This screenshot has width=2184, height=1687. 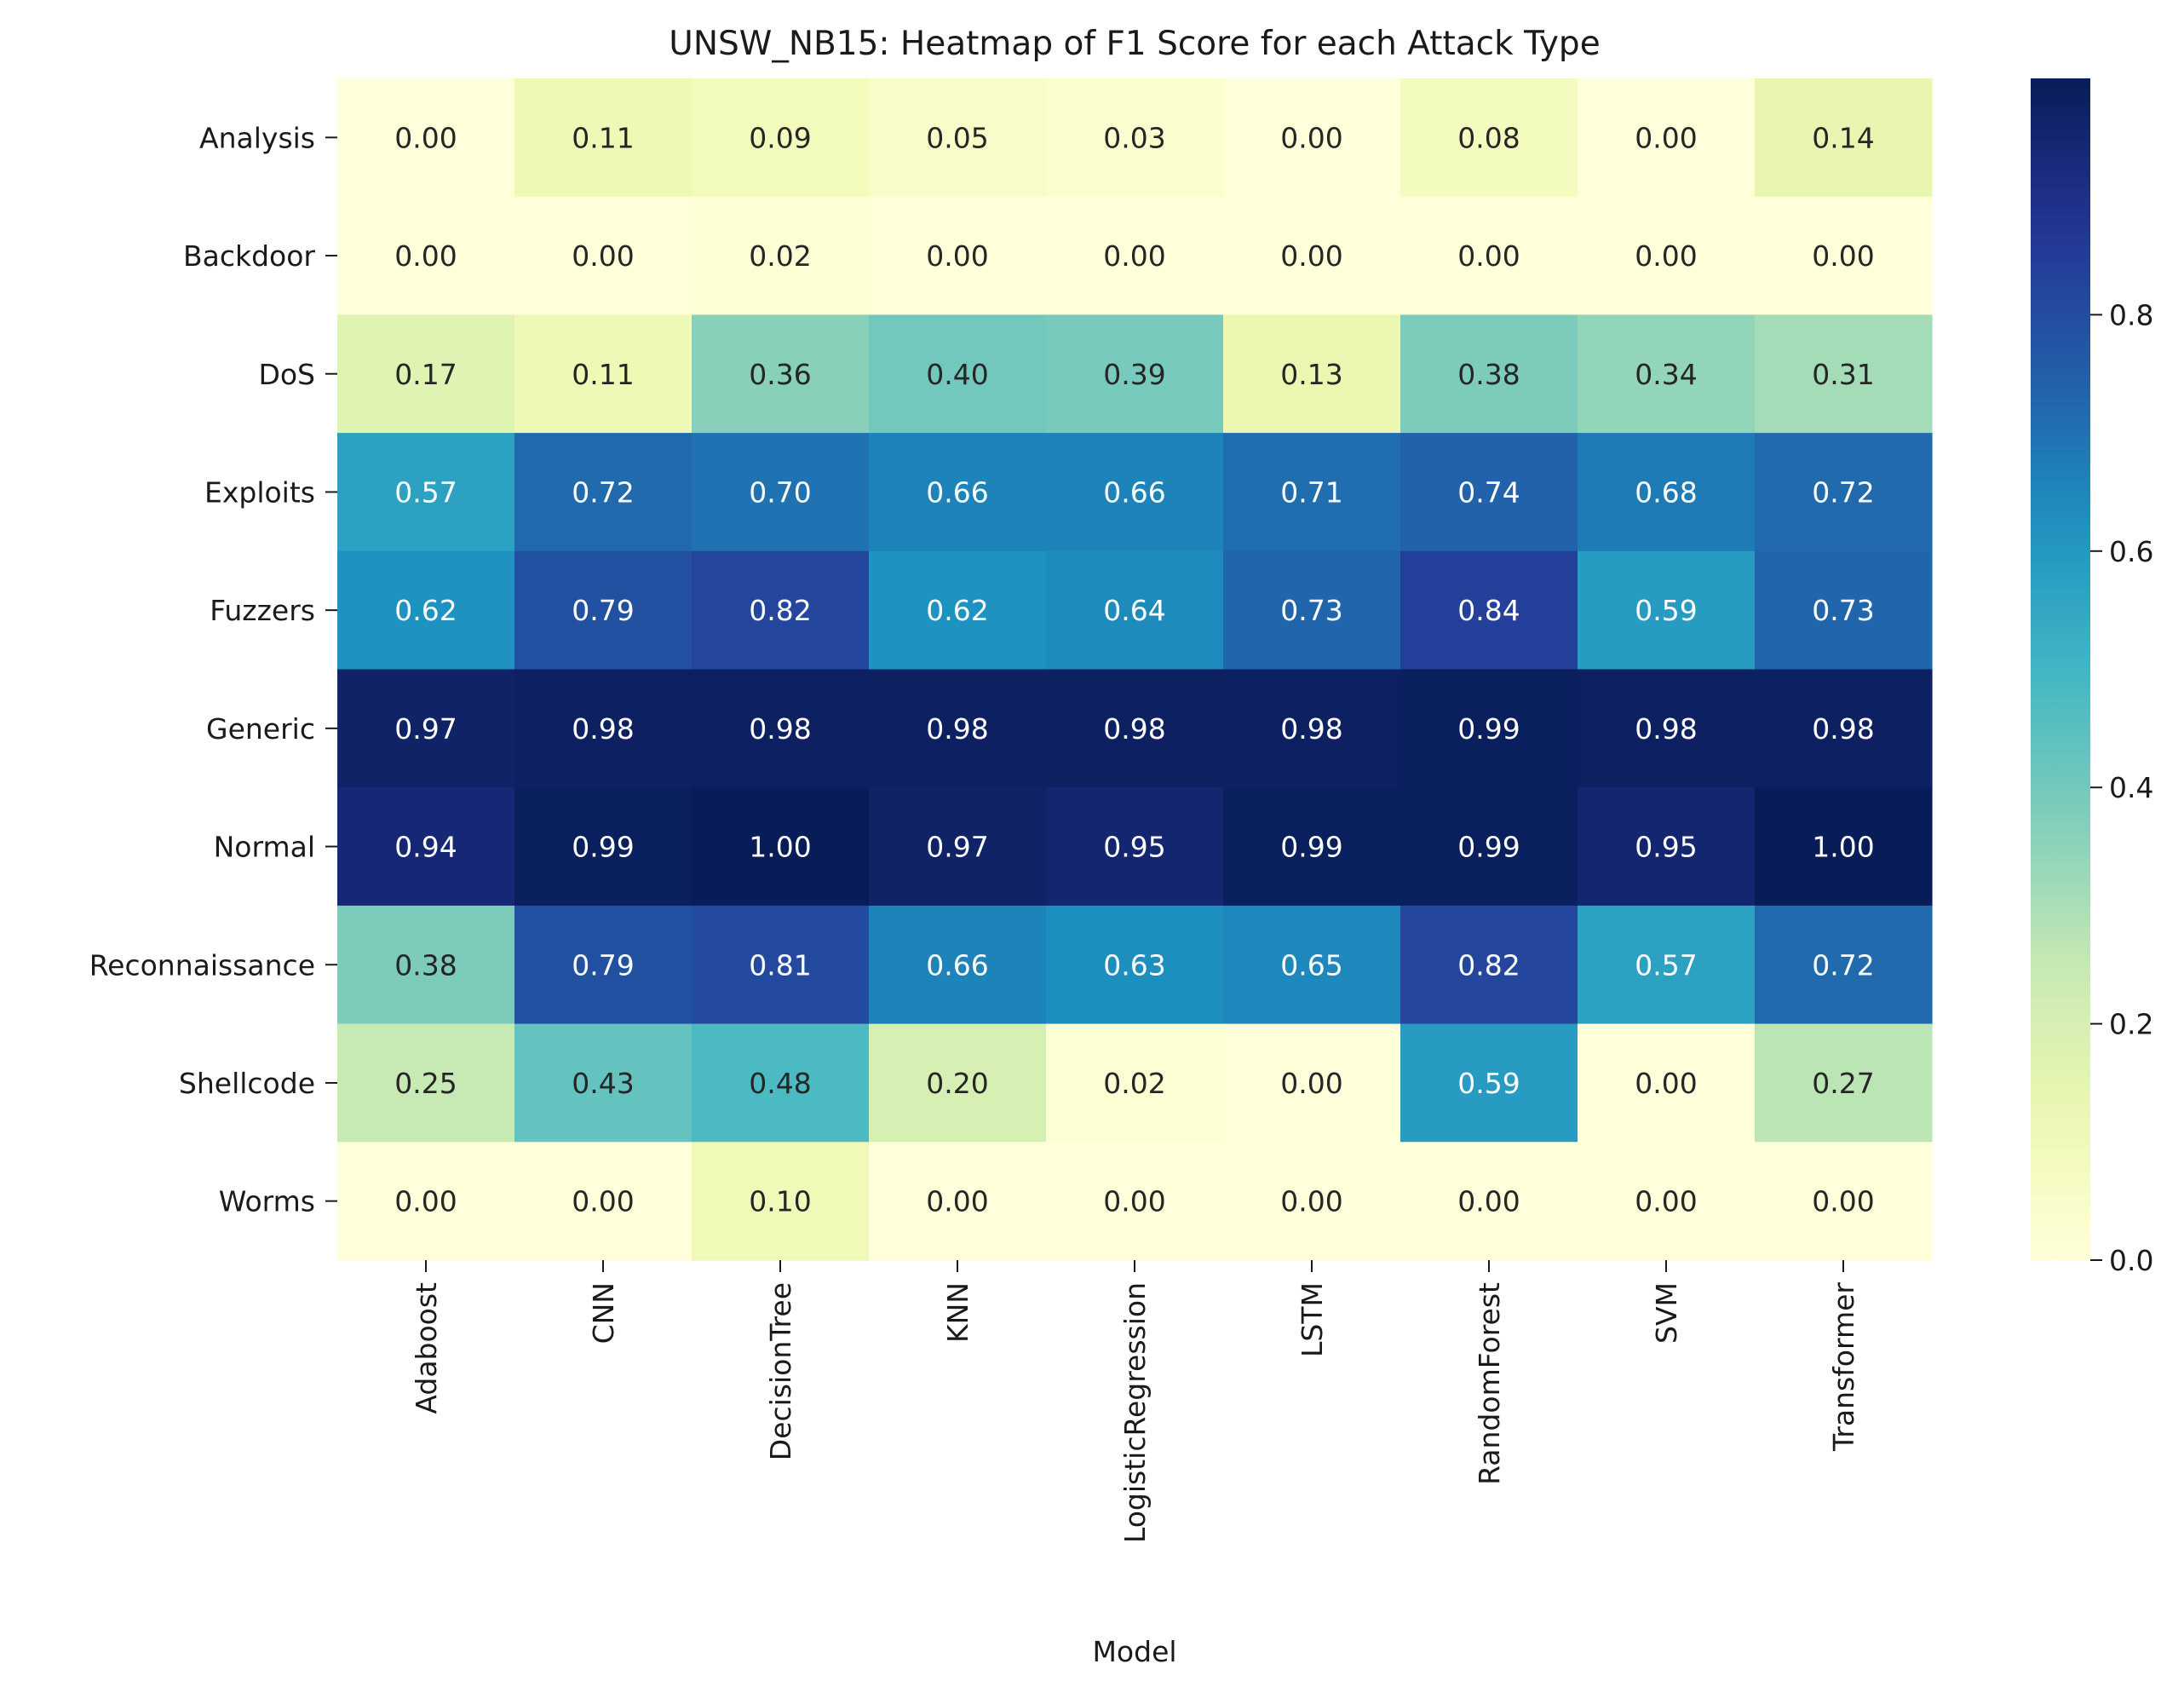 What do you see at coordinates (603, 1313) in the screenshot?
I see `x-tick-label: CNN` at bounding box center [603, 1313].